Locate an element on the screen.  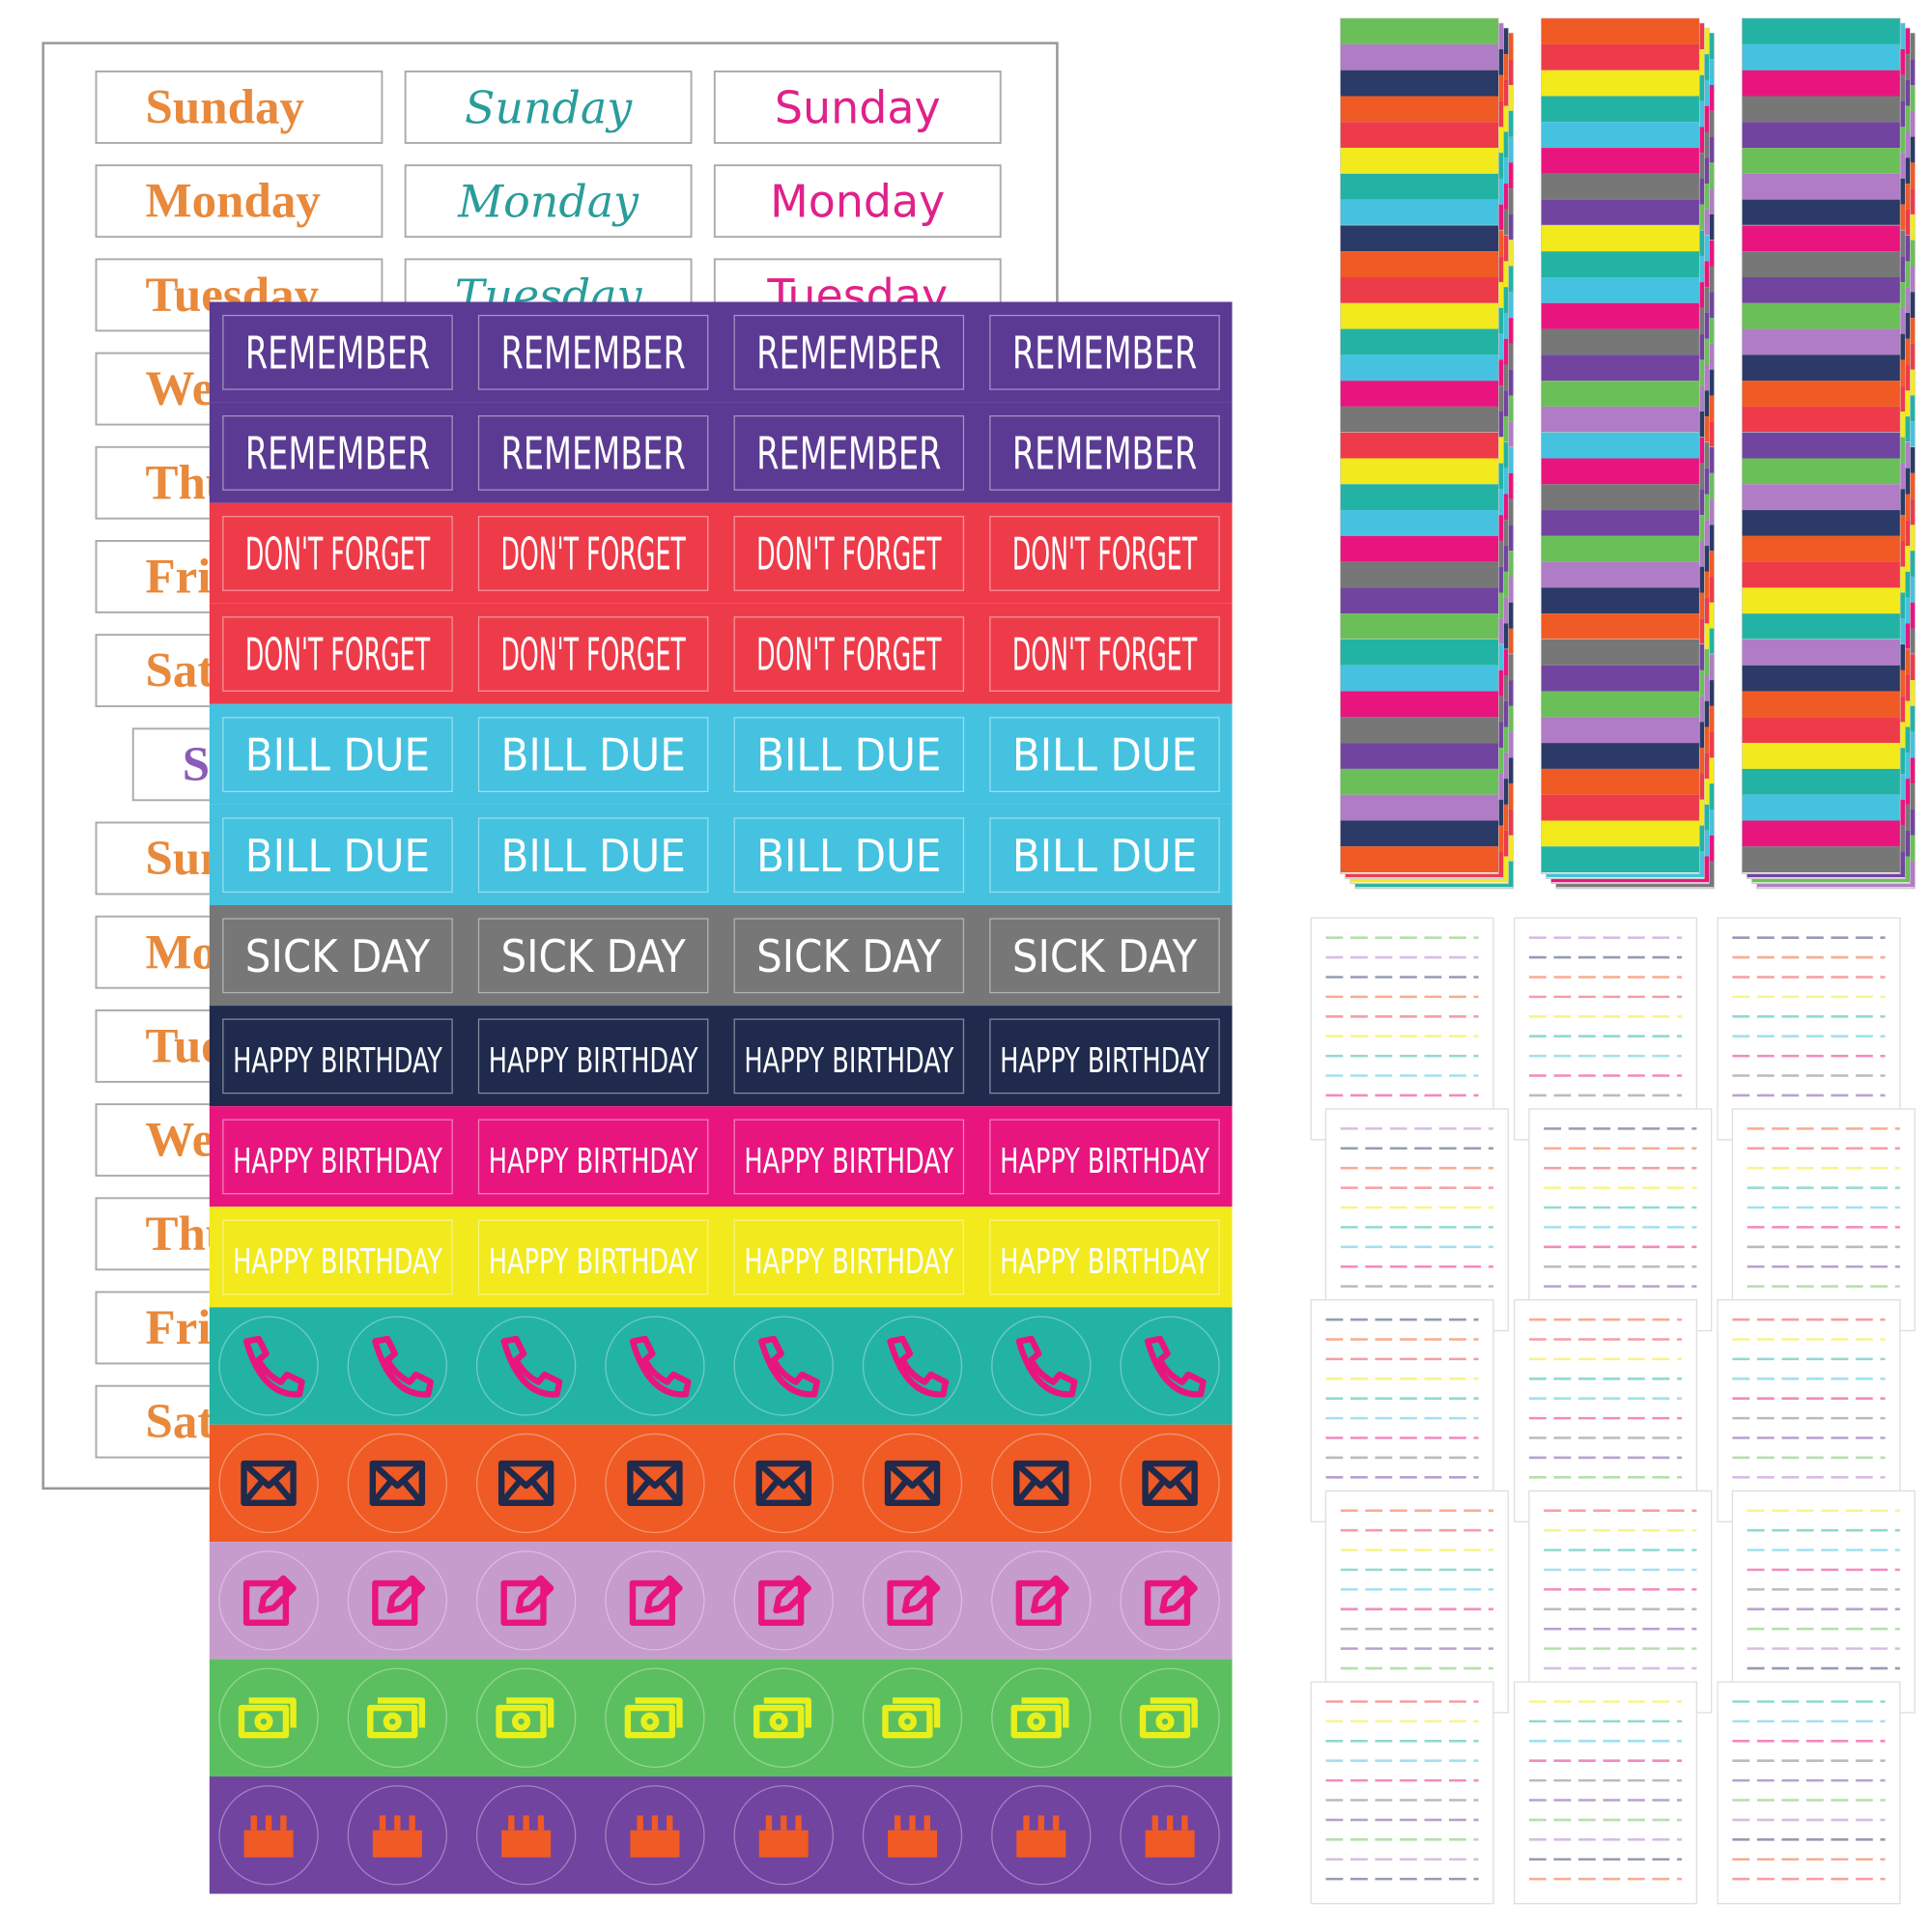
money-back is located at coordinates (917, 1712).